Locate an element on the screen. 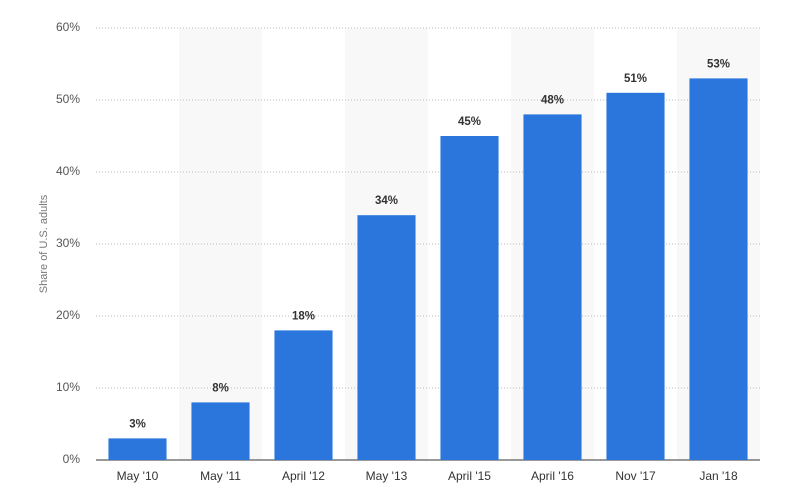 The width and height of the screenshot is (790, 499). value-label: 45% is located at coordinates (469, 122).